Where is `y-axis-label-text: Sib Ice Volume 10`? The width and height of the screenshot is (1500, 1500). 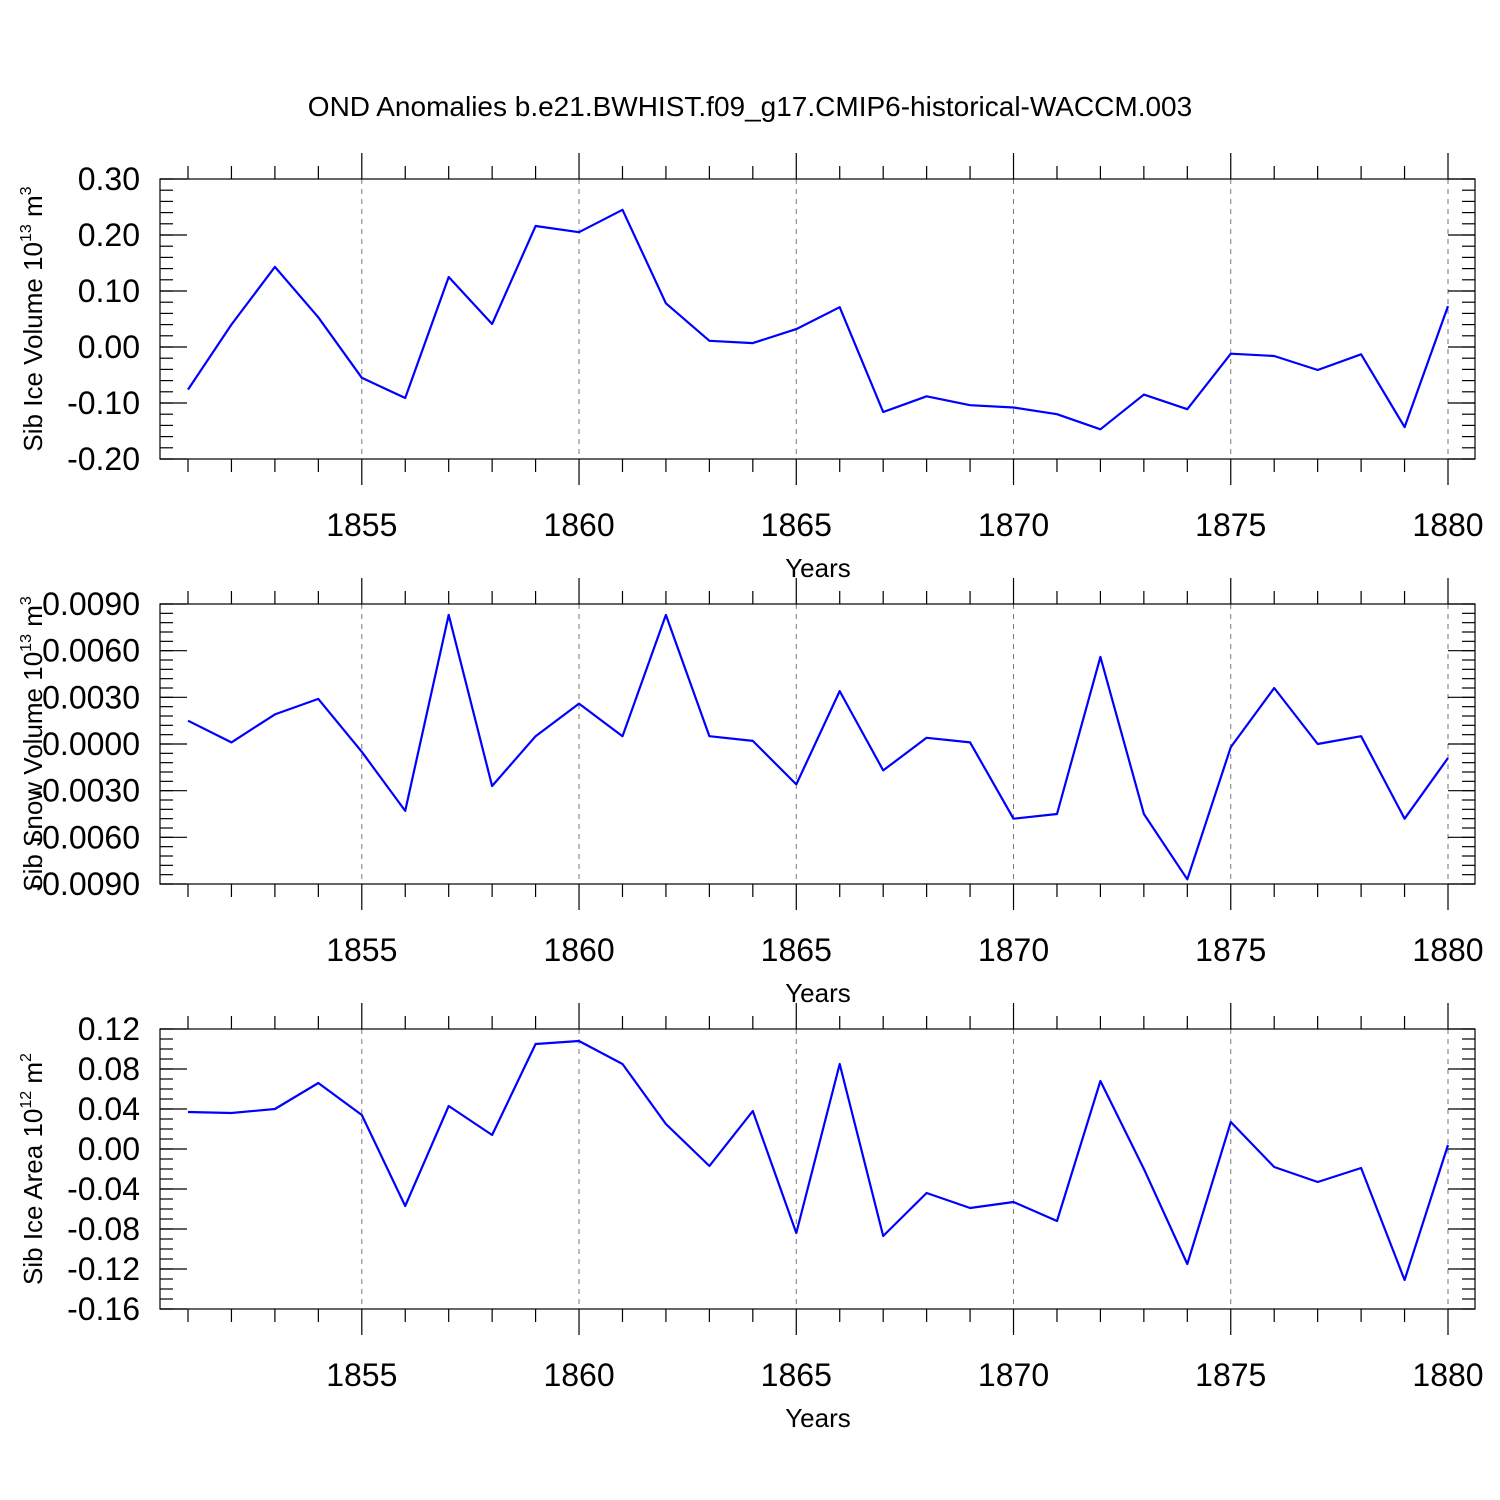 y-axis-label-text: Sib Ice Volume 10 is located at coordinates (33, 347).